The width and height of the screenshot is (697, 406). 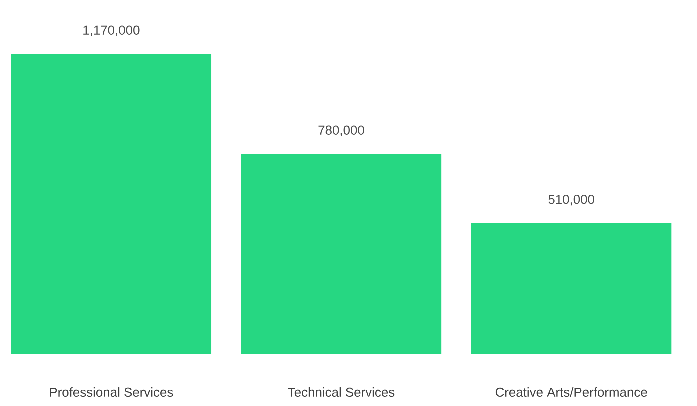 I want to click on data-label: 1,170,000, so click(x=112, y=31).